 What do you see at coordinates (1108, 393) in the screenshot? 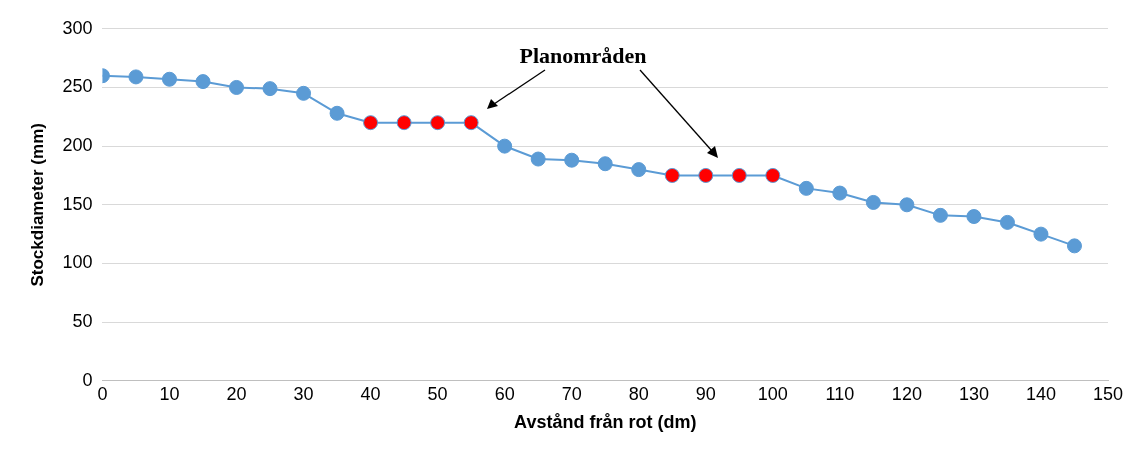
I see `x-tick-label: 150` at bounding box center [1108, 393].